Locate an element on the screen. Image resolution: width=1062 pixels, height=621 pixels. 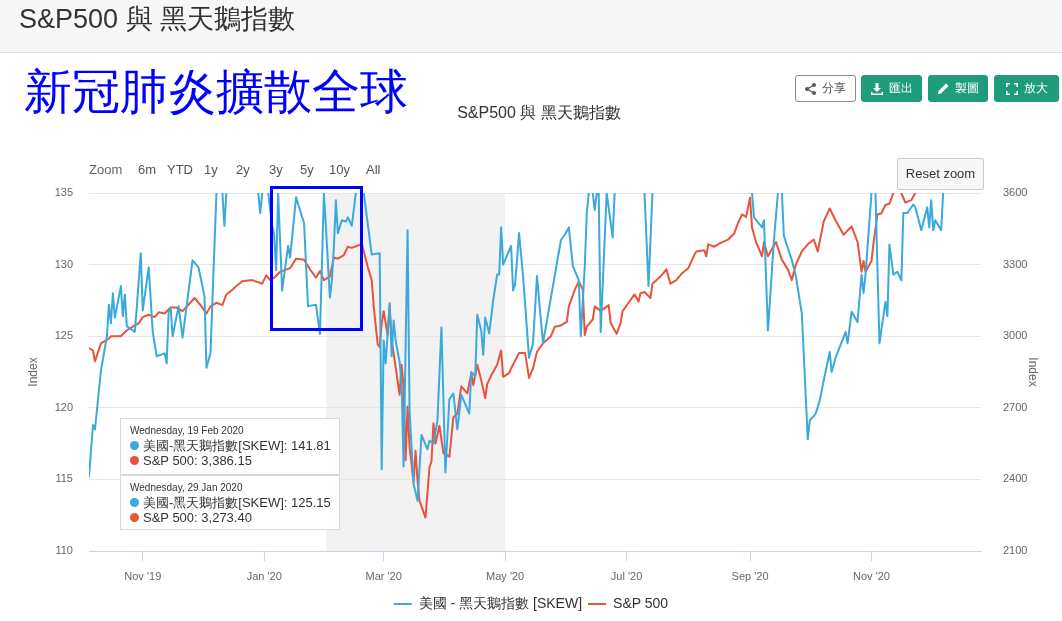
y-tick-label: 130 is located at coordinates (63, 263).